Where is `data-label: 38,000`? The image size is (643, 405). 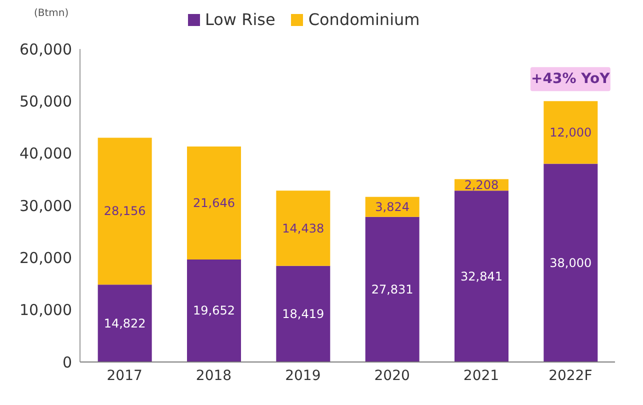 data-label: 38,000 is located at coordinates (571, 263).